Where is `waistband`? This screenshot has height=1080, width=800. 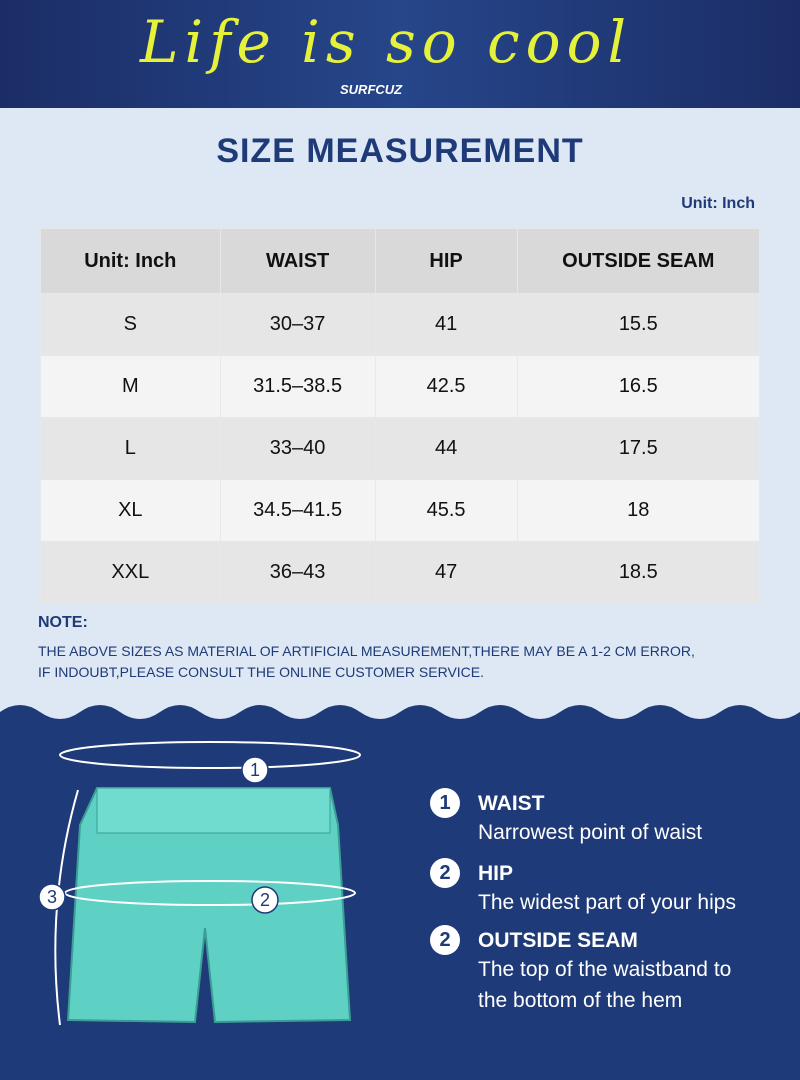
waistband is located at coordinates (213, 810).